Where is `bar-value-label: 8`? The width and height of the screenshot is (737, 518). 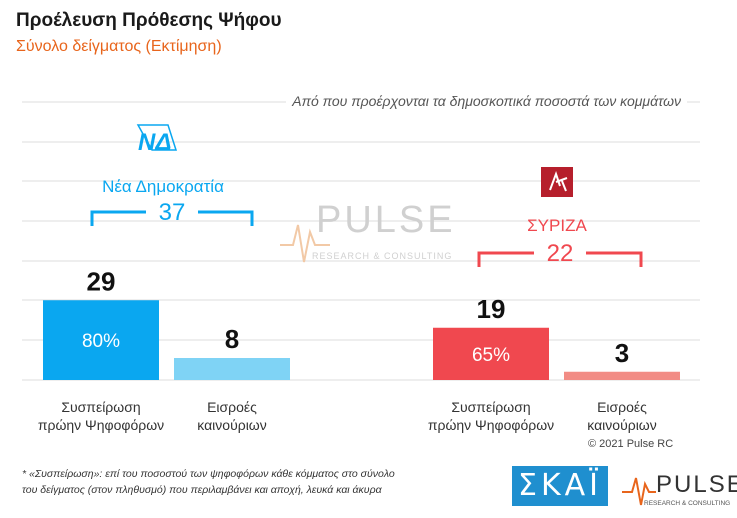
bar-value-label: 8 is located at coordinates (232, 339).